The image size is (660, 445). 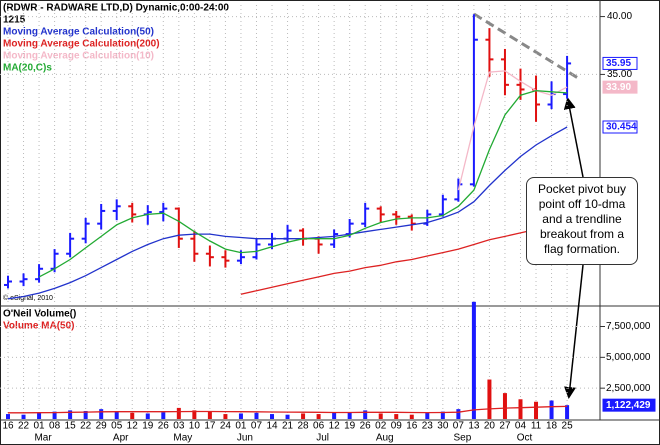 I want to click on y-tick-label: 40.00, so click(x=619, y=16).